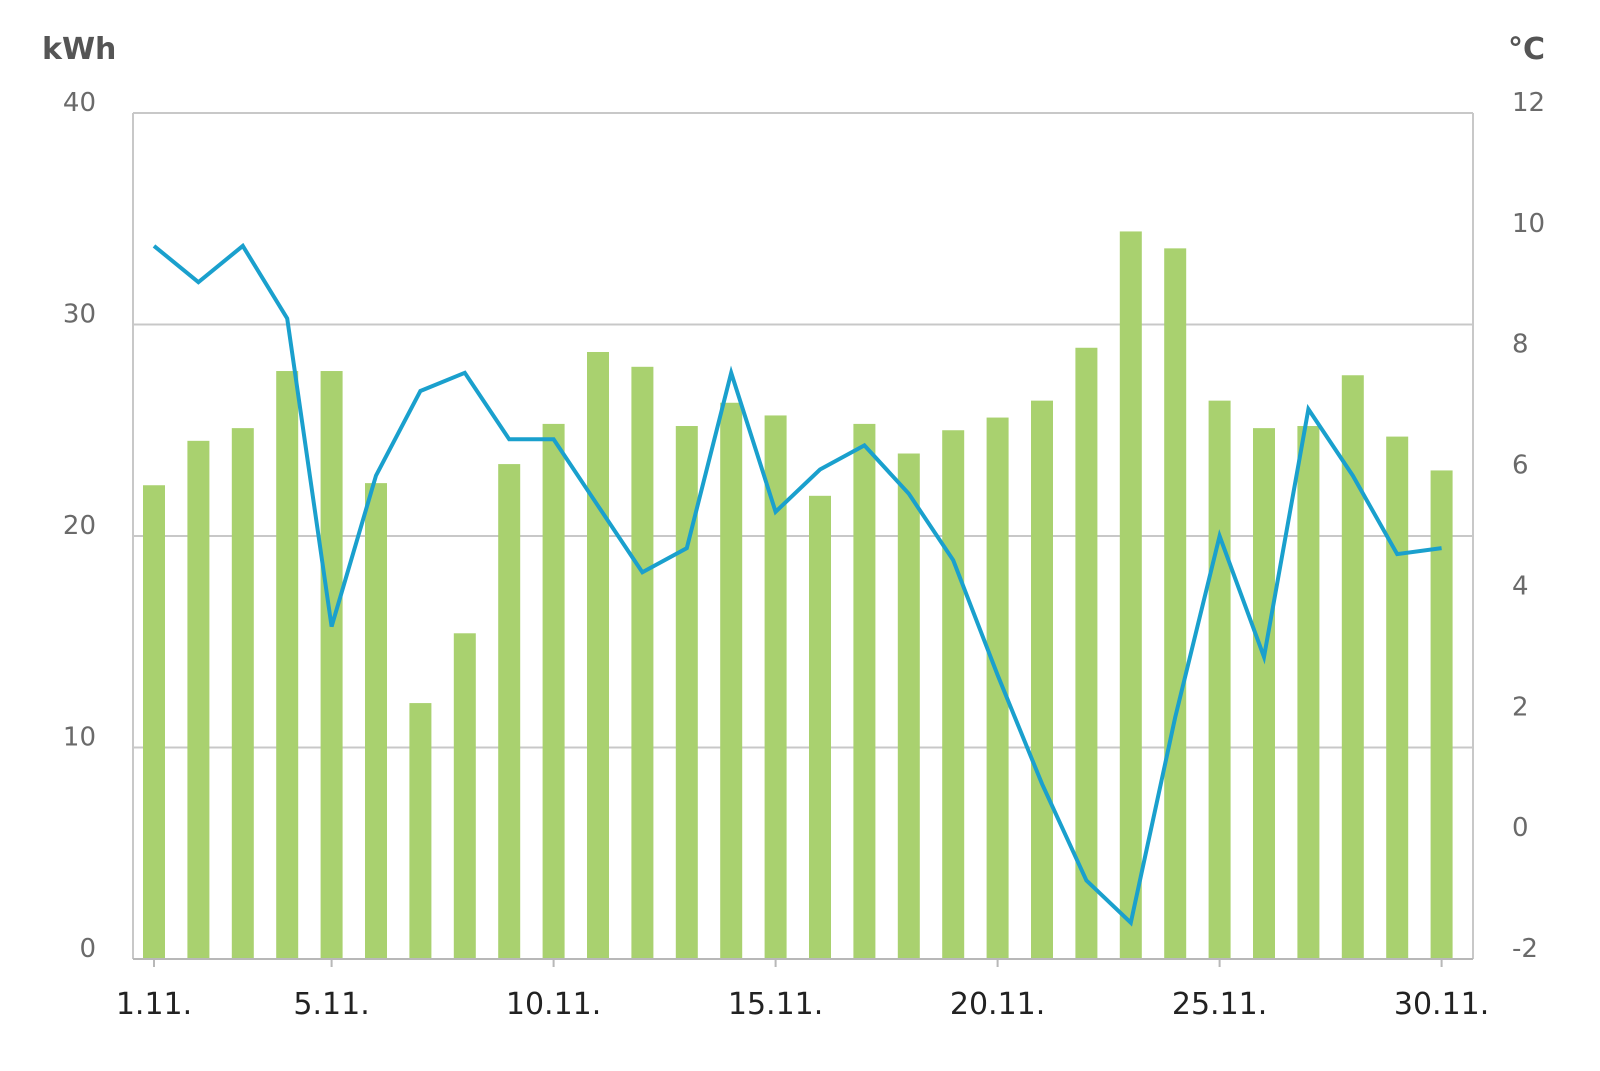 The height and width of the screenshot is (1071, 1600). Describe the element at coordinates (1219, 1004) in the screenshot. I see `x-tick-label: 25.11.` at that location.